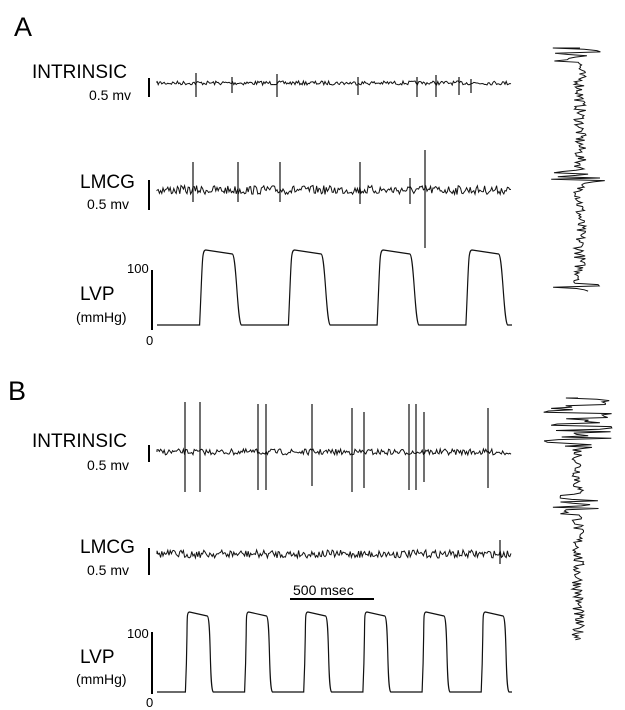 The image size is (625, 710). I want to click on a-lvp-ymax: 100, so click(138, 268).